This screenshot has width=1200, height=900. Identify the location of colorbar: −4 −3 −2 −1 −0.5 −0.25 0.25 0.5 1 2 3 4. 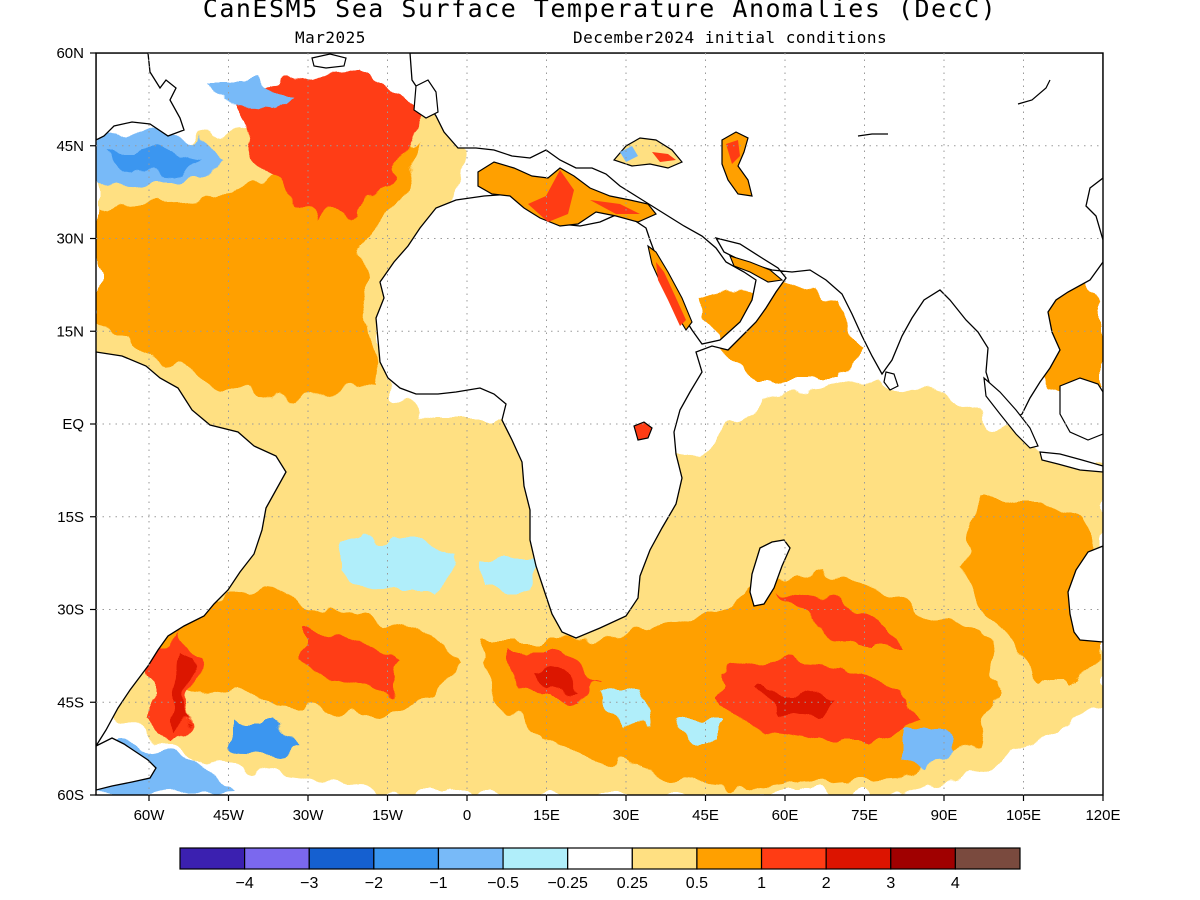
(600, 869).